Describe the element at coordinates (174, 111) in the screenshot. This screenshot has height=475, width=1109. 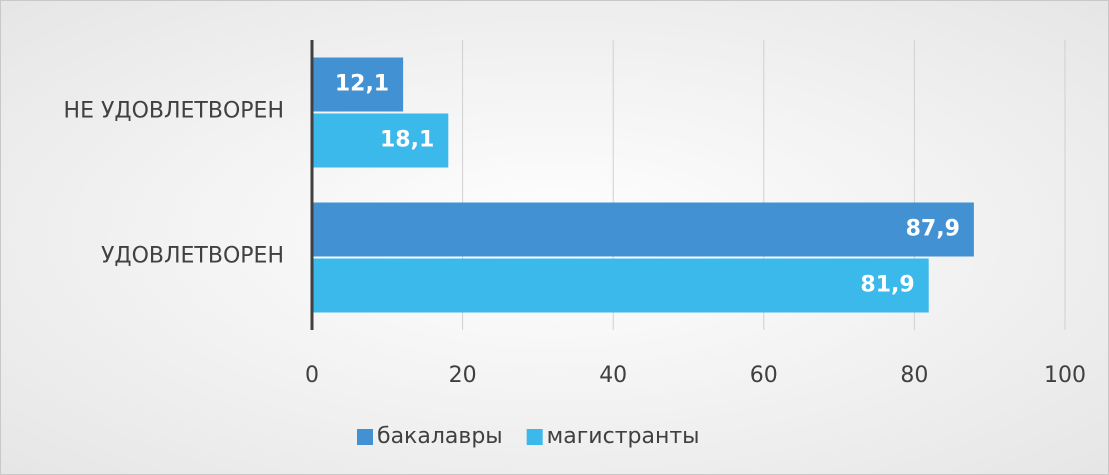
I see `y-tick-label: НЕ УДОВЛЕТВОРЕН` at that location.